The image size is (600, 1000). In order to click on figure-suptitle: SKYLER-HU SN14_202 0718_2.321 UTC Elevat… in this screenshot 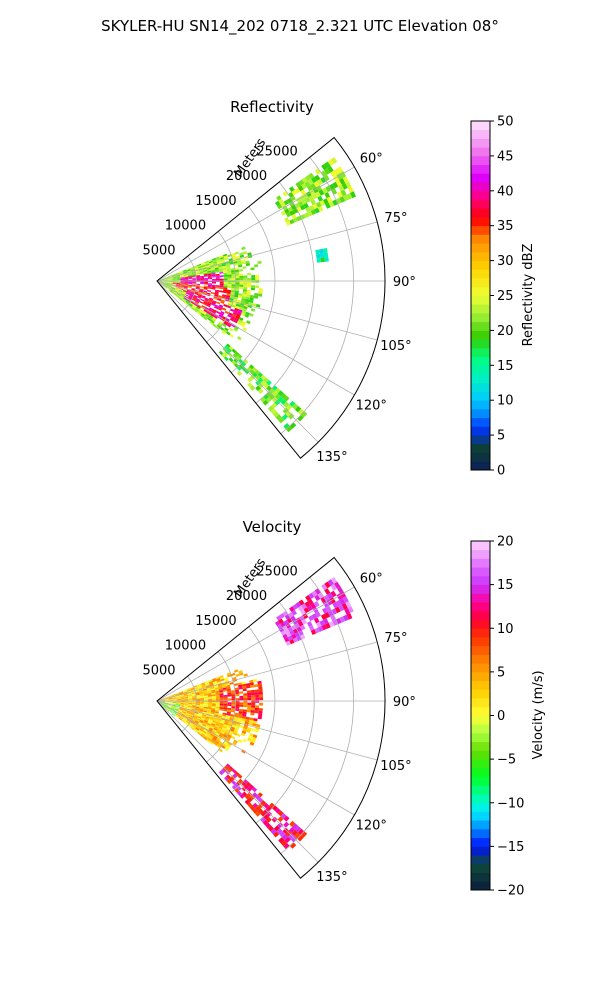, I will do `click(300, 26)`.